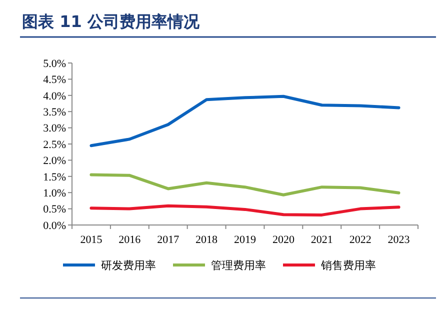  What do you see at coordinates (54, 144) in the screenshot?
I see `y-tick-label: 2.5%` at bounding box center [54, 144].